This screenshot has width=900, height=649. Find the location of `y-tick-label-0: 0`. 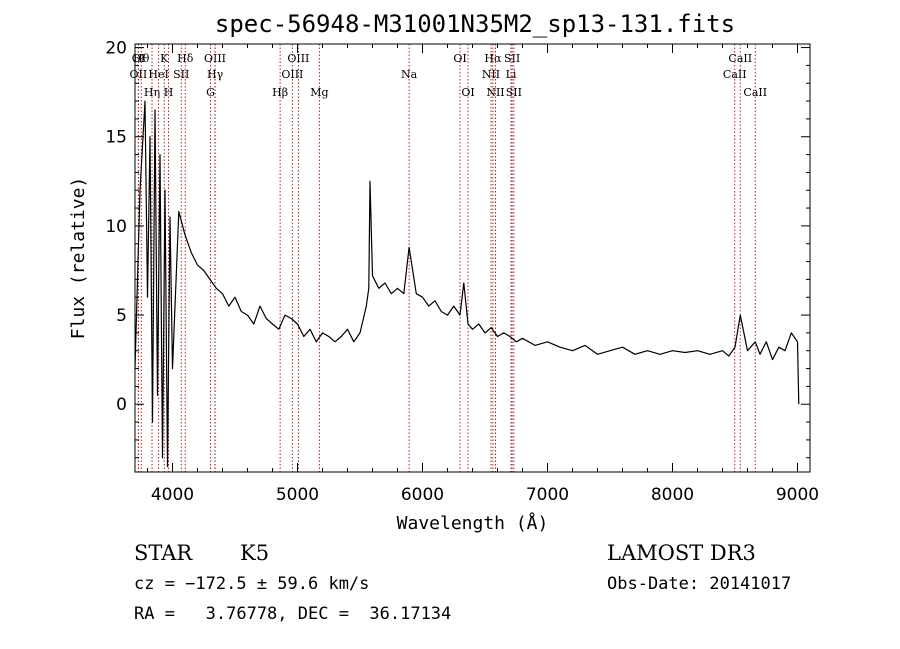

y-tick-label-0: 0 is located at coordinates (121, 405).